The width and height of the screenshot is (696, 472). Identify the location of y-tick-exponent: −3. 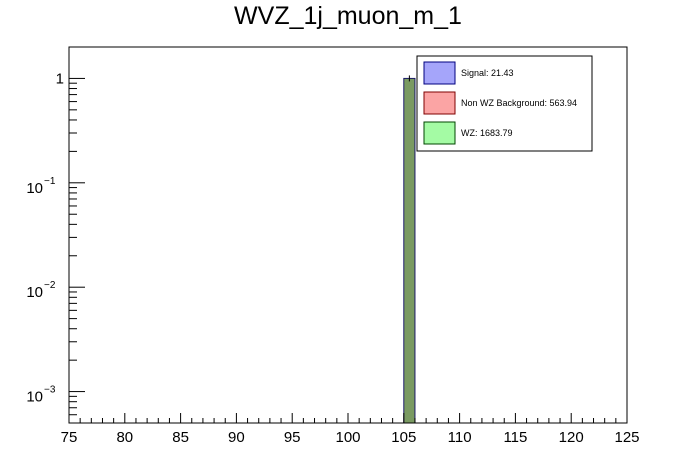
(50, 390).